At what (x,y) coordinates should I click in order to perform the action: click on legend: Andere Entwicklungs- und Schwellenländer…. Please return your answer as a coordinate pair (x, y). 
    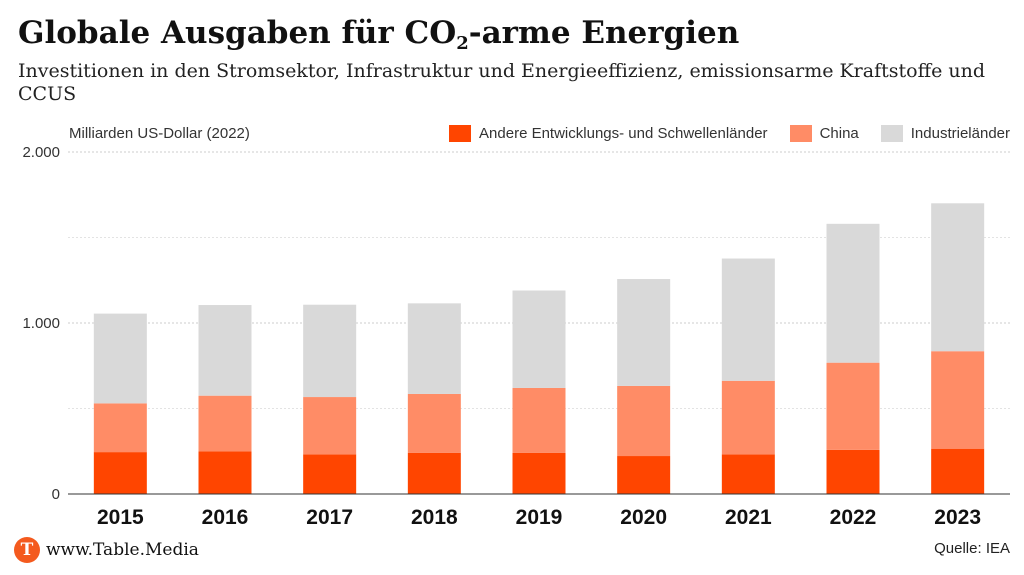
    Looking at the image, I should click on (718, 133).